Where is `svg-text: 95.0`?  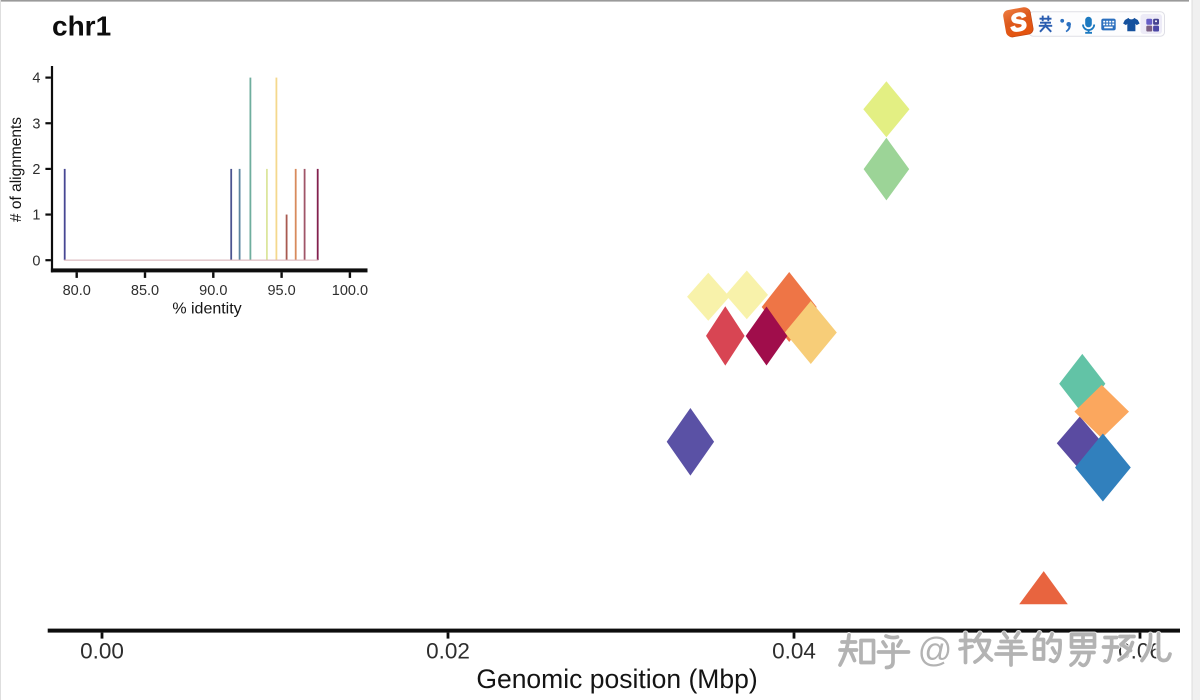
svg-text: 95.0 is located at coordinates (281, 291).